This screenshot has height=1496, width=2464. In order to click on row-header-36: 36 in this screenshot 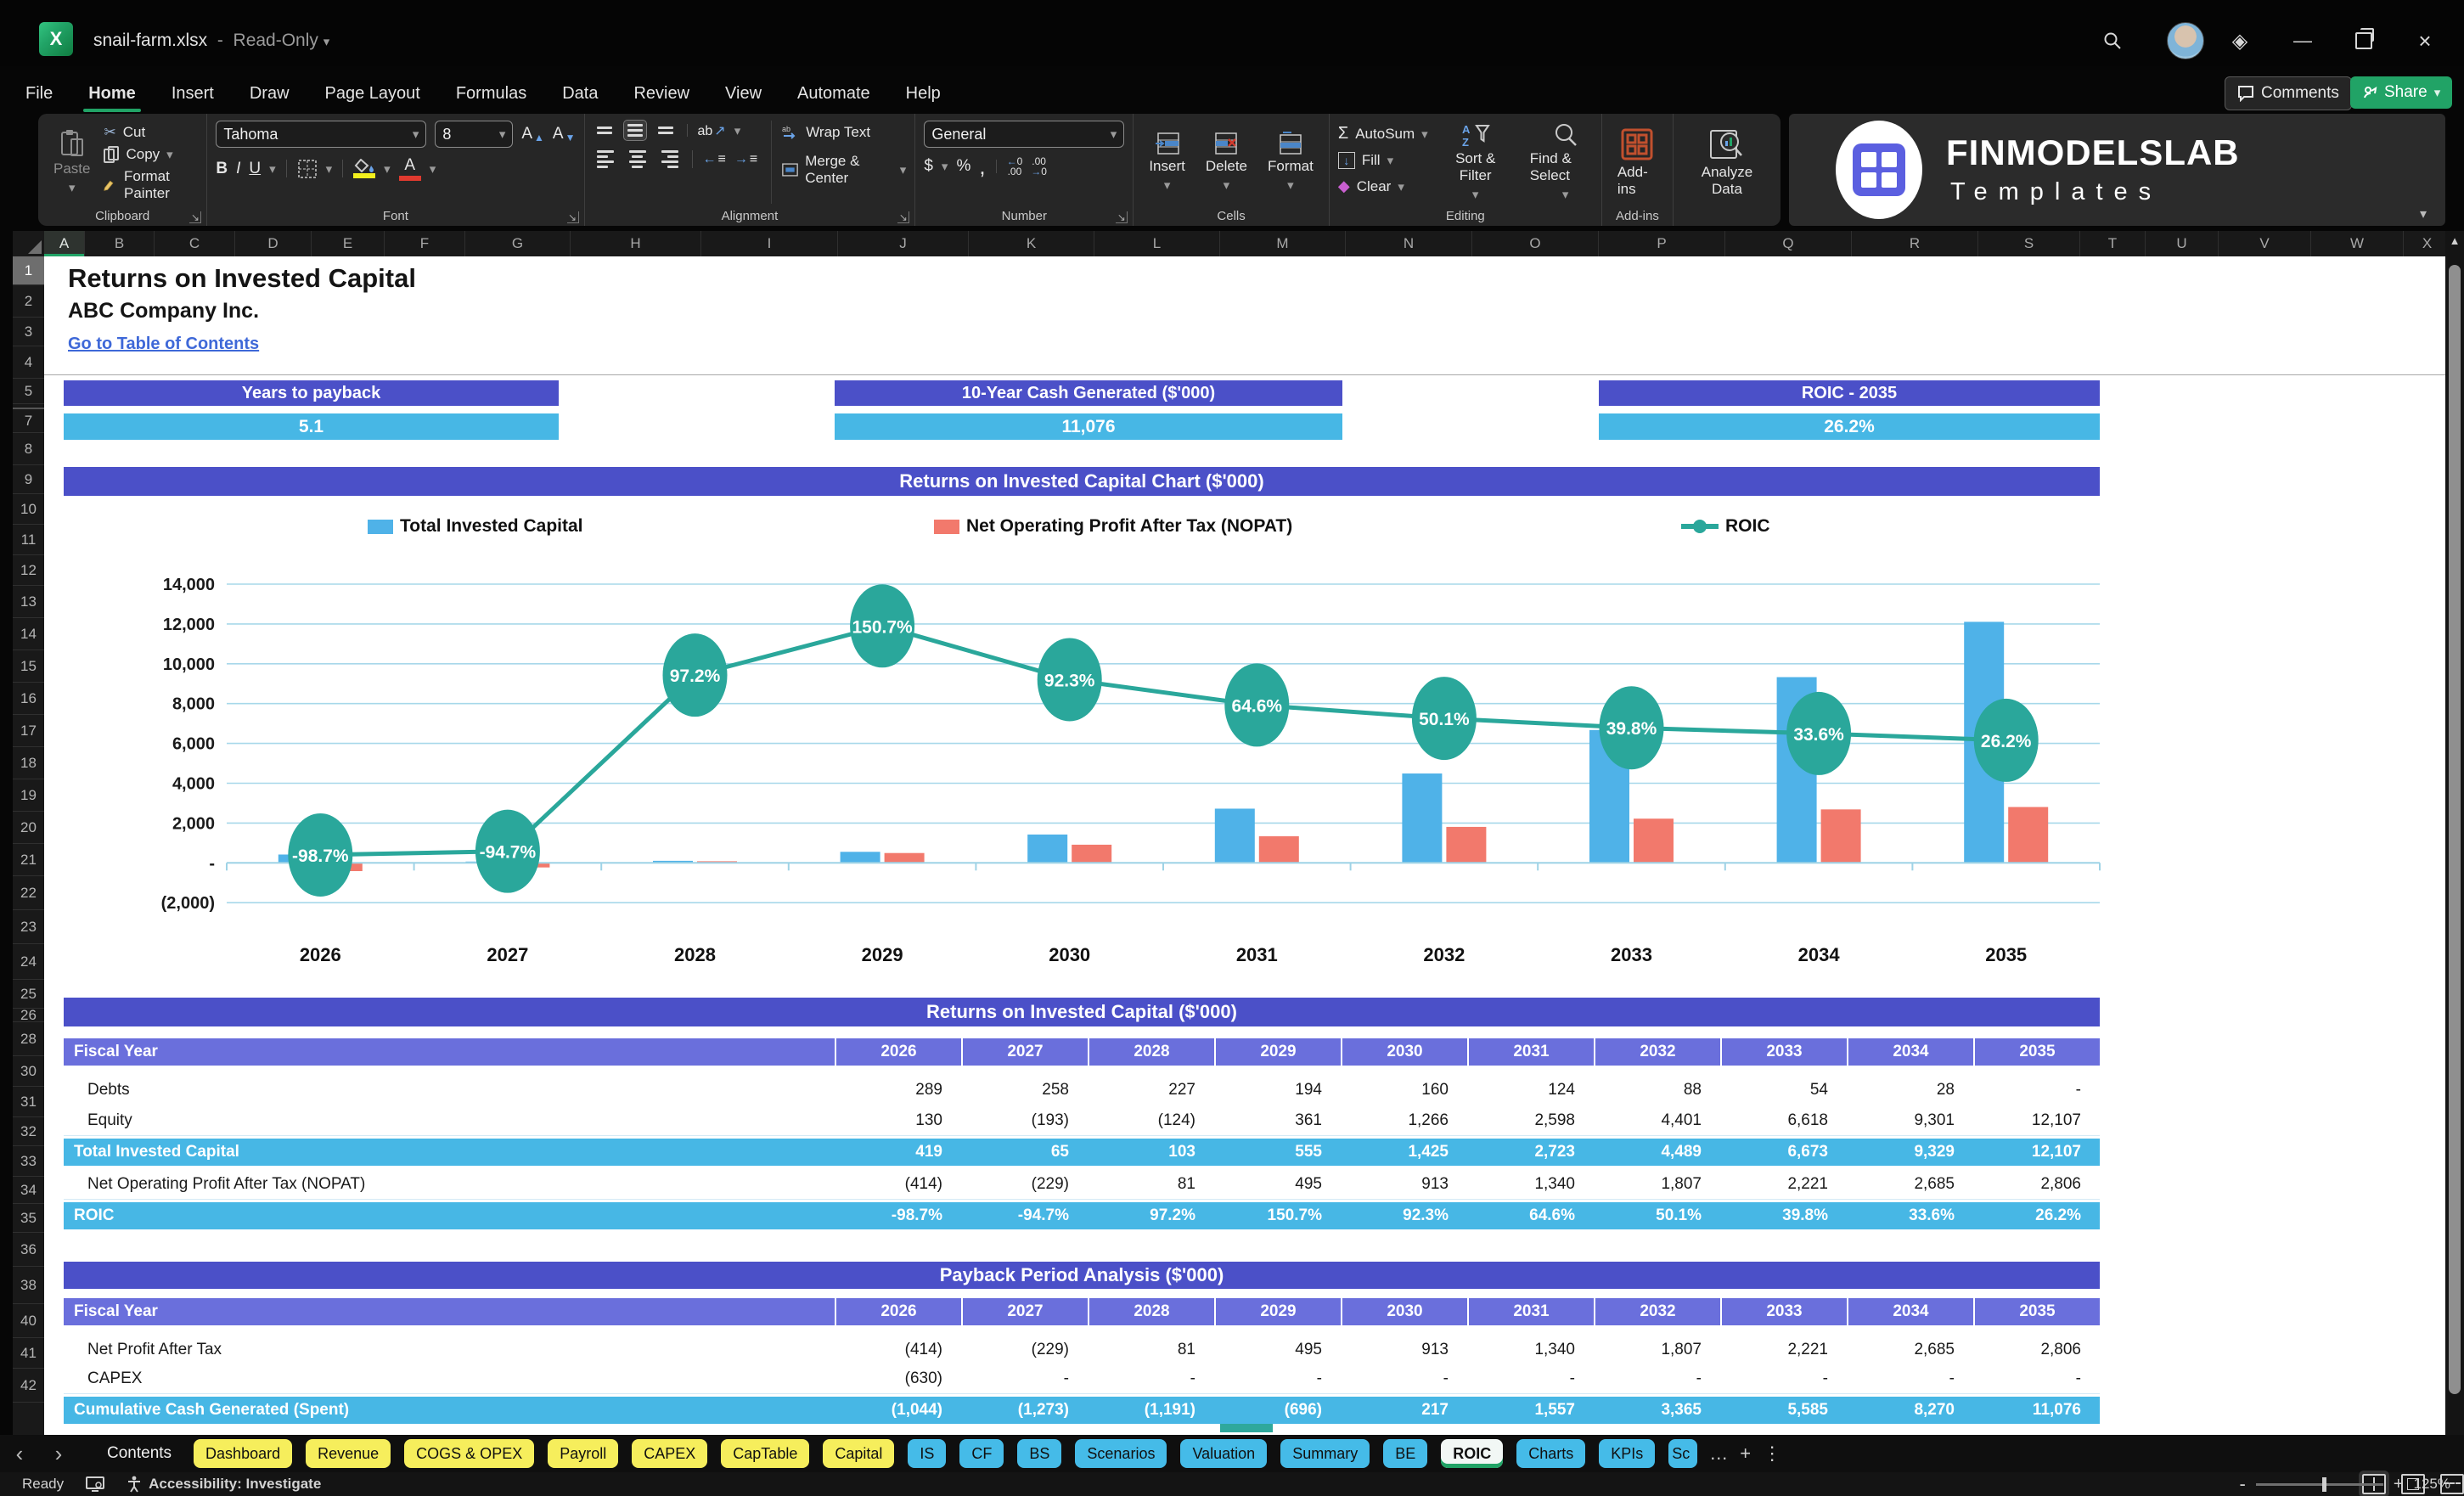, I will do `click(28, 1250)`.